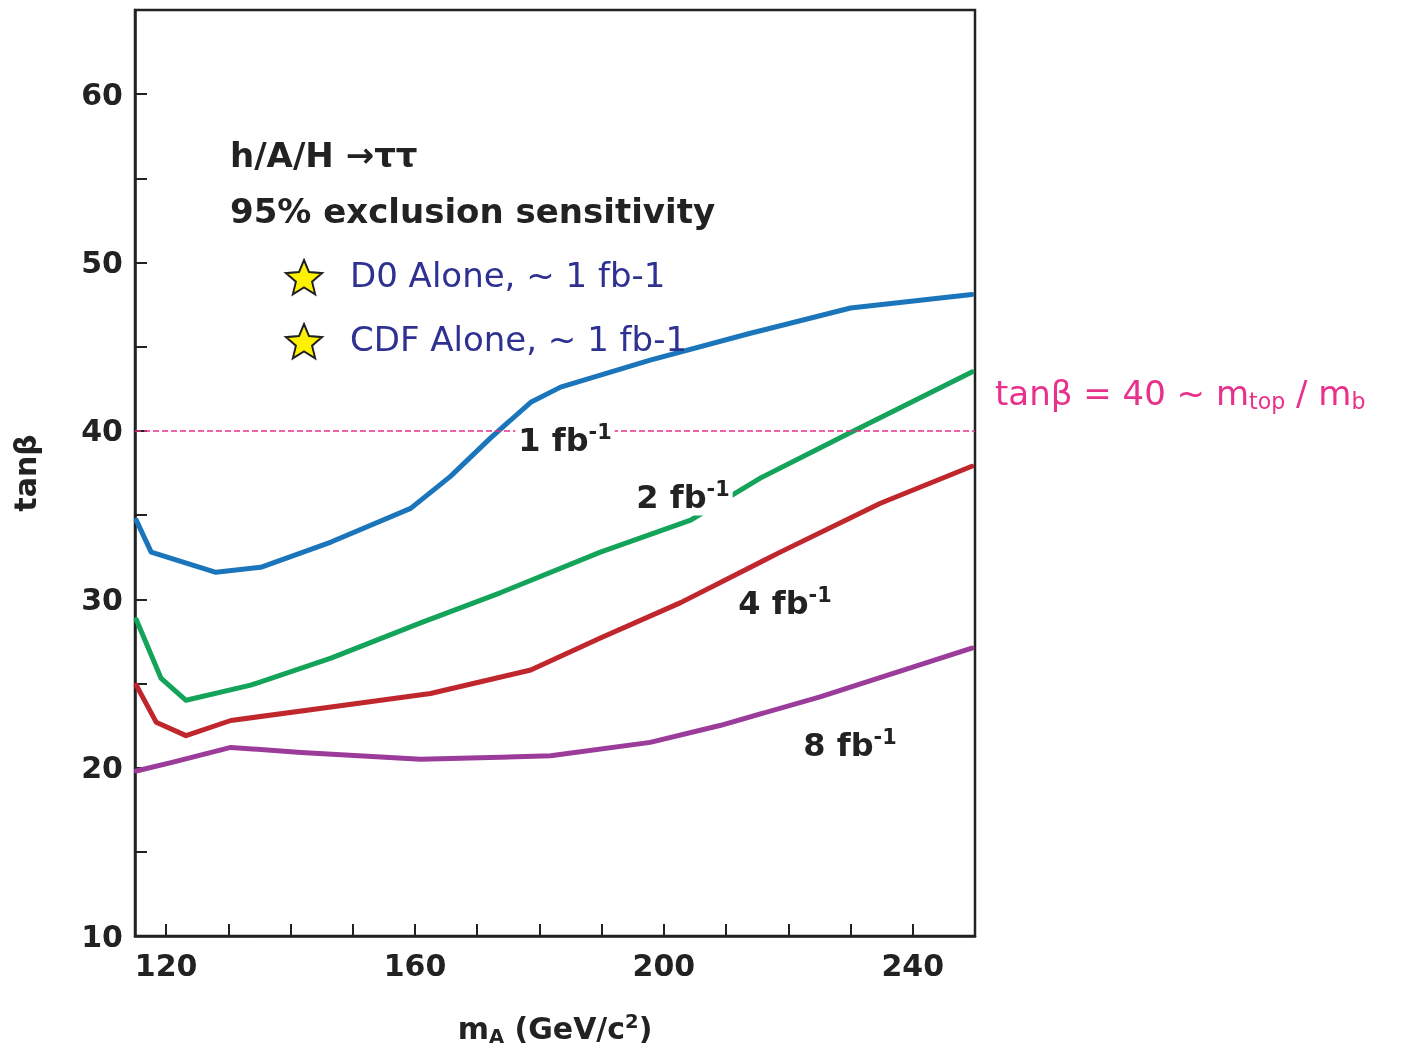  What do you see at coordinates (102, 263) in the screenshot?
I see `y-tick-label: 50` at bounding box center [102, 263].